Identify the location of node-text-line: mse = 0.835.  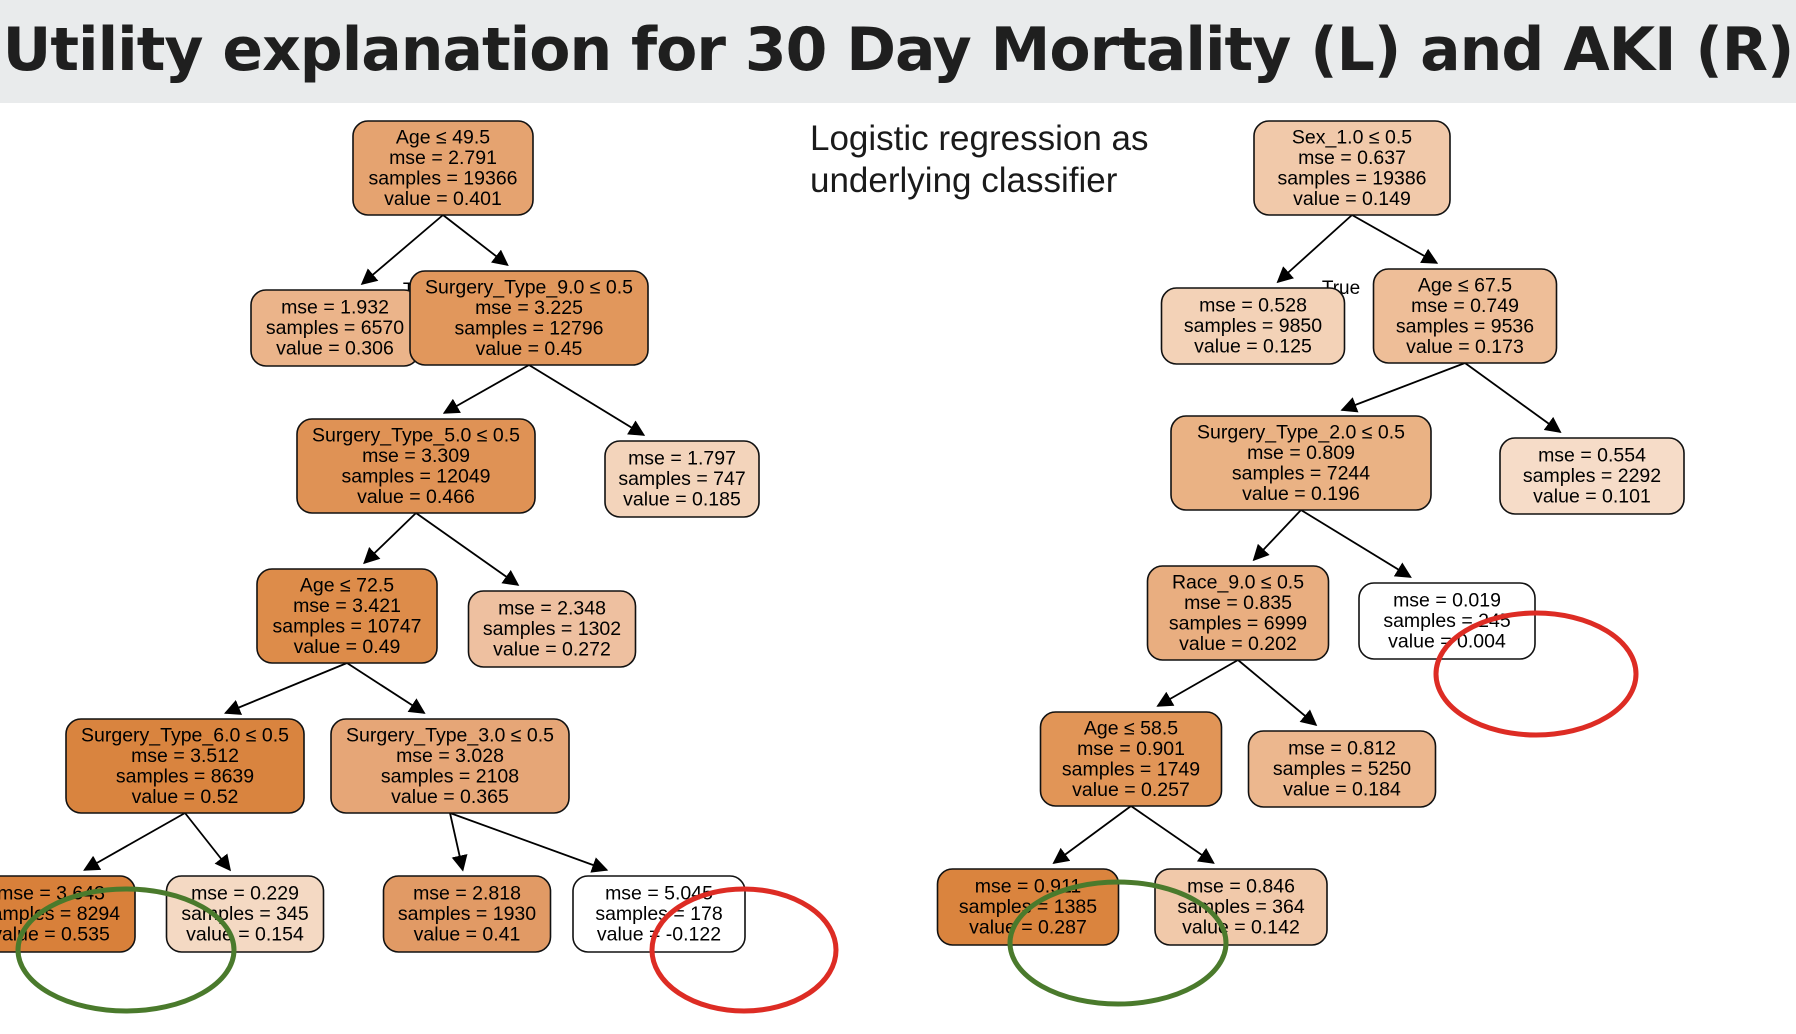
(1238, 603).